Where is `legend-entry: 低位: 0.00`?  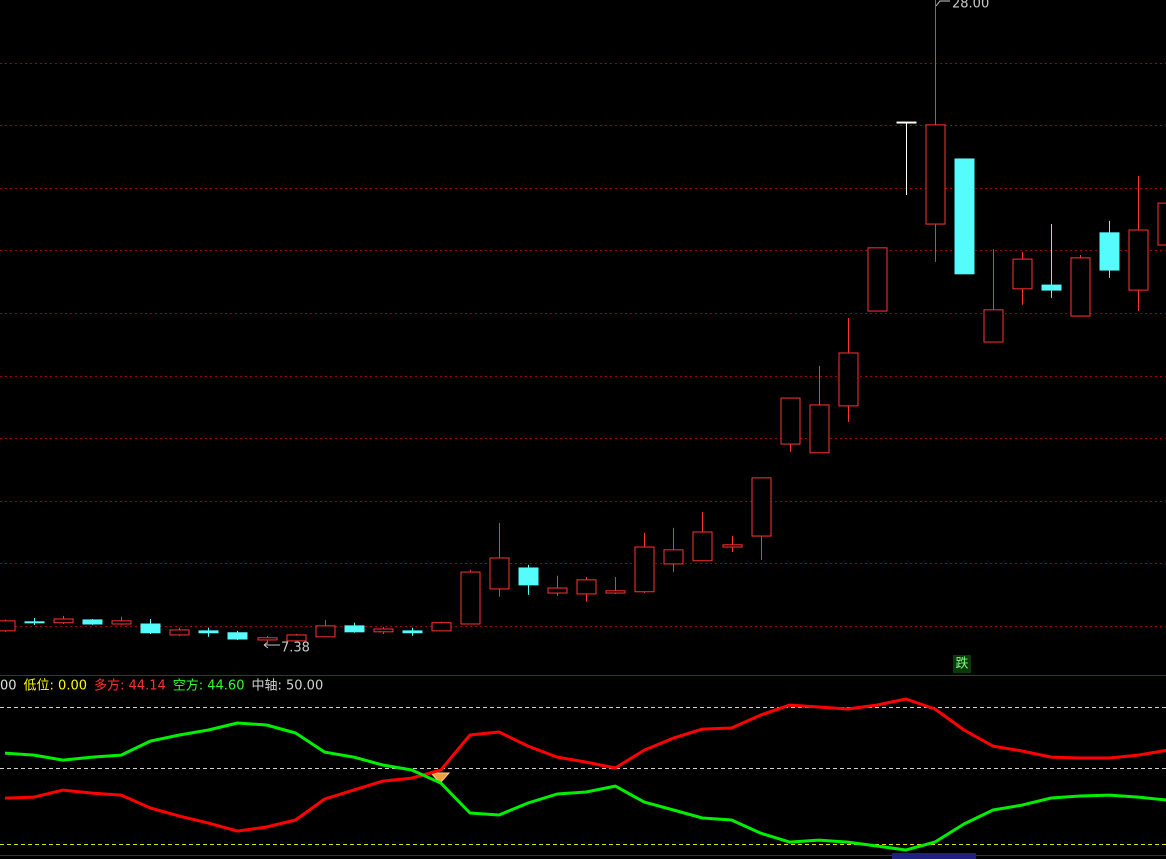 legend-entry: 低位: 0.00 is located at coordinates (55, 686).